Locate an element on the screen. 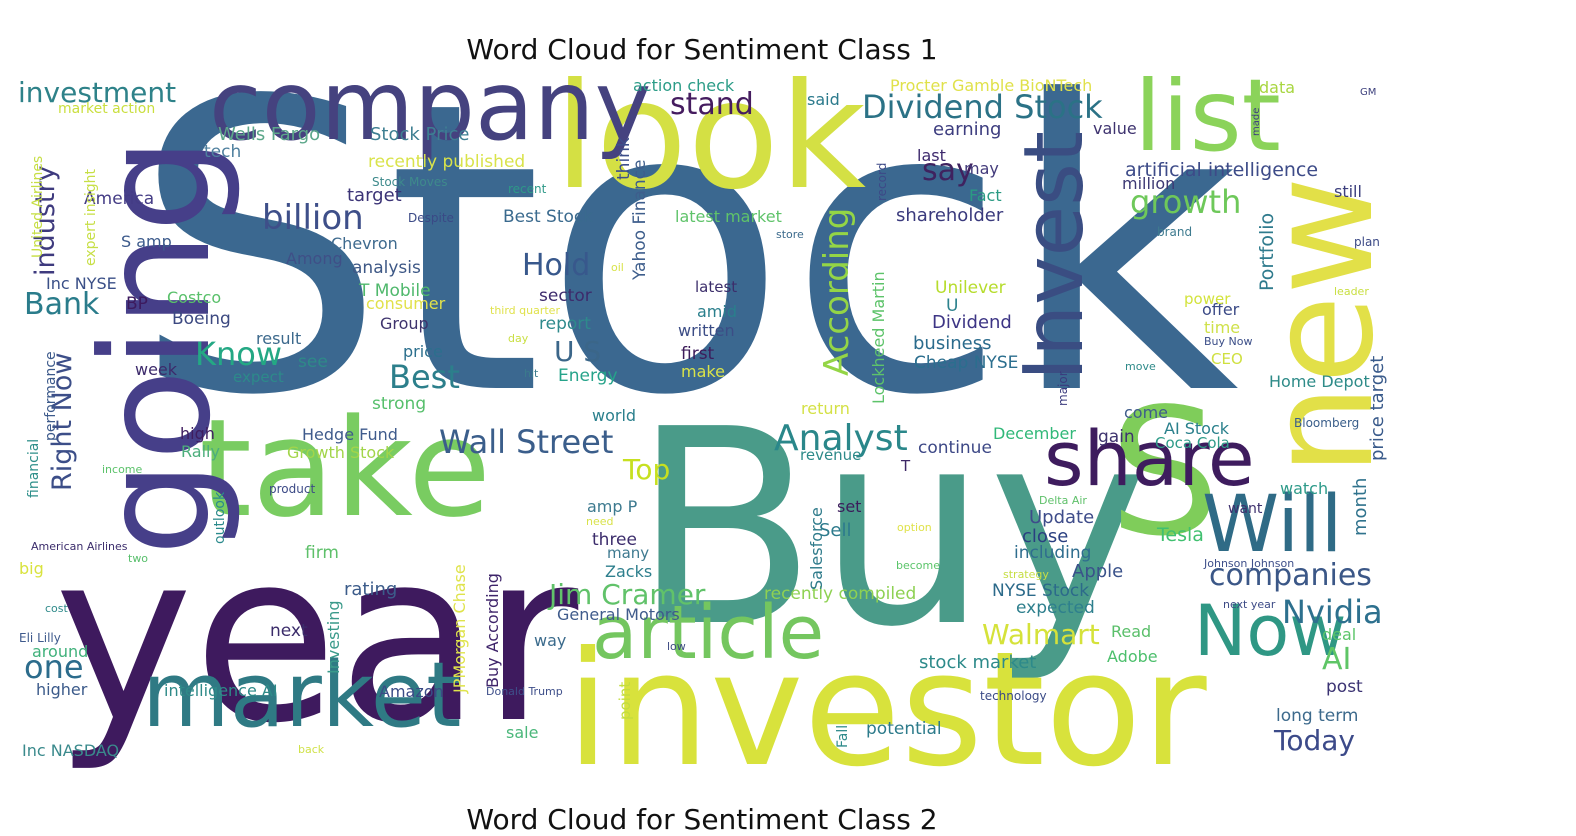 The width and height of the screenshot is (1576, 836). word-bp: BP is located at coordinates (137, 304).